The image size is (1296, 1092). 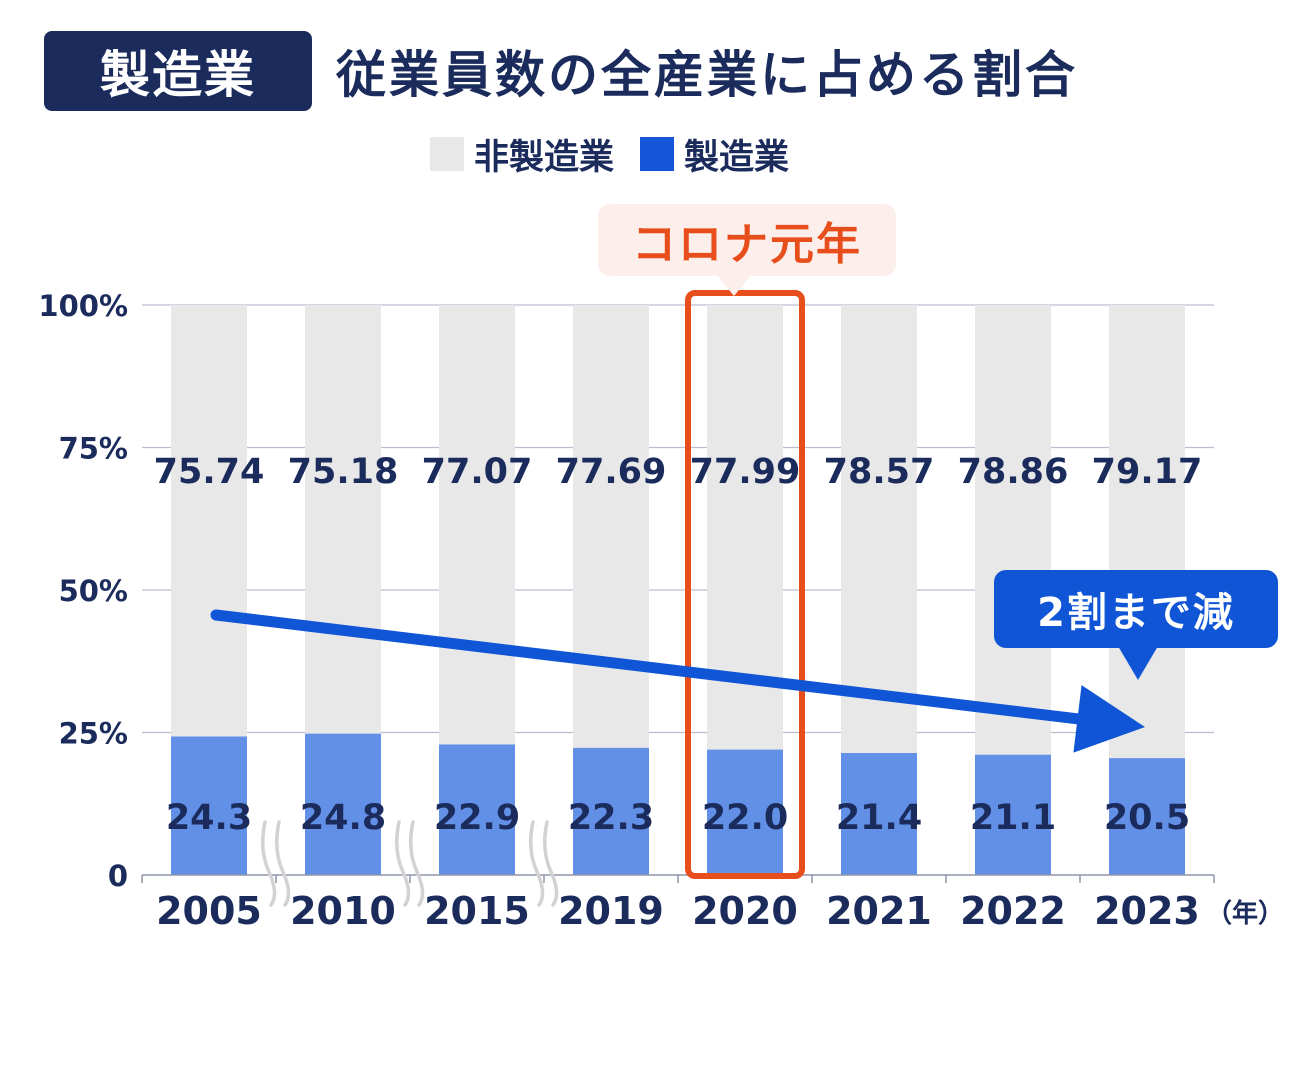 What do you see at coordinates (83, 306) in the screenshot?
I see `y-tick-label: 100%` at bounding box center [83, 306].